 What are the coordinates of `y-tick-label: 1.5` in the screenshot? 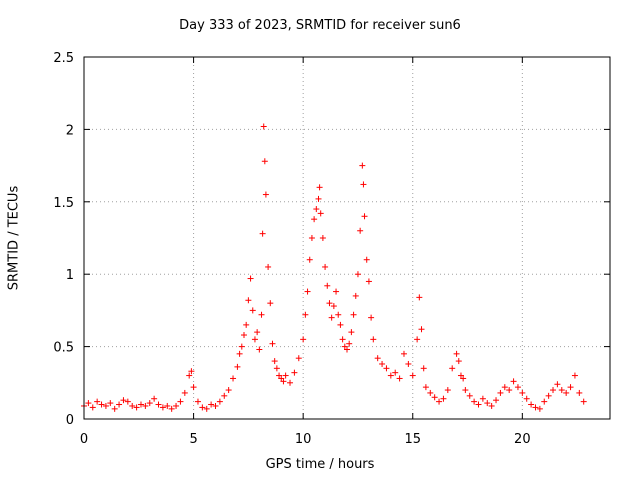 It's located at (63, 203).